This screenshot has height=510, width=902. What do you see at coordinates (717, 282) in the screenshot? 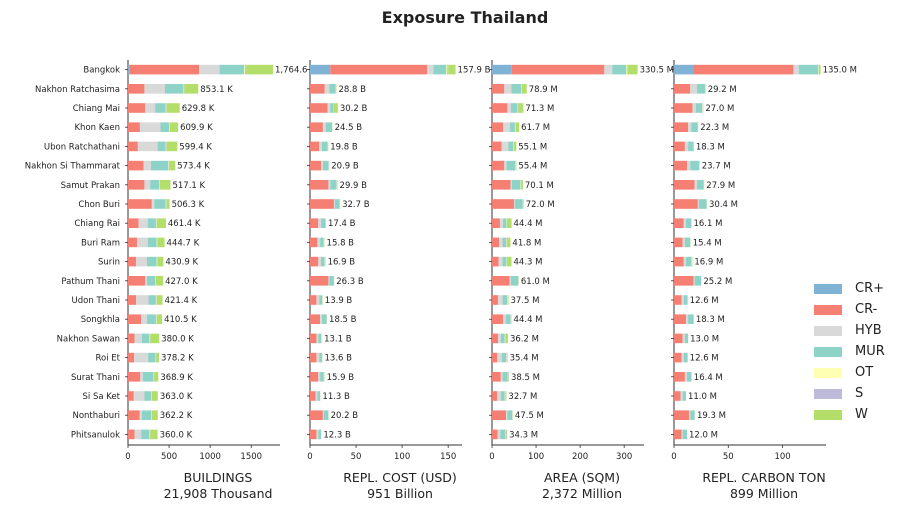
I see `bar-total-label: 25.2 M` at bounding box center [717, 282].